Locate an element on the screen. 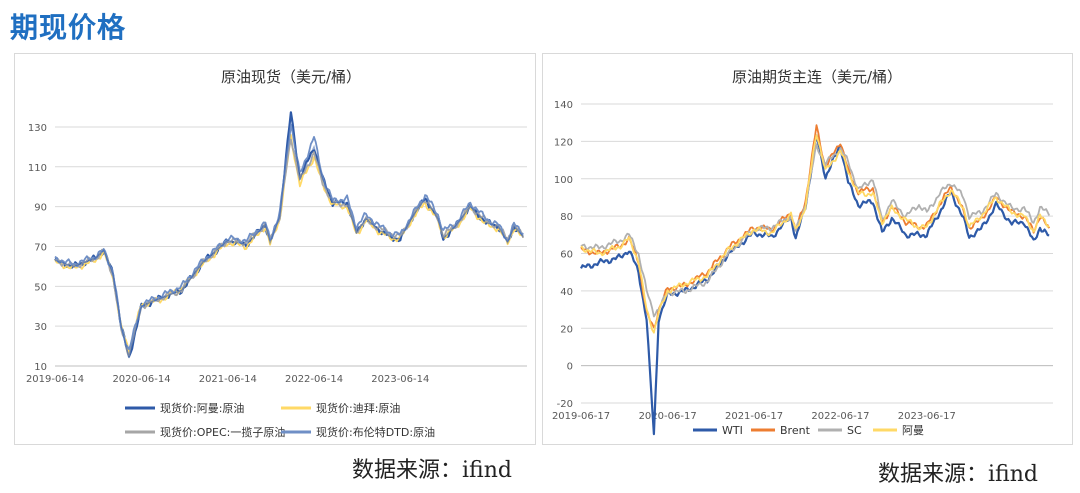 The image size is (1080, 493). x-tick-label: 2023-06-14 is located at coordinates (400, 379).